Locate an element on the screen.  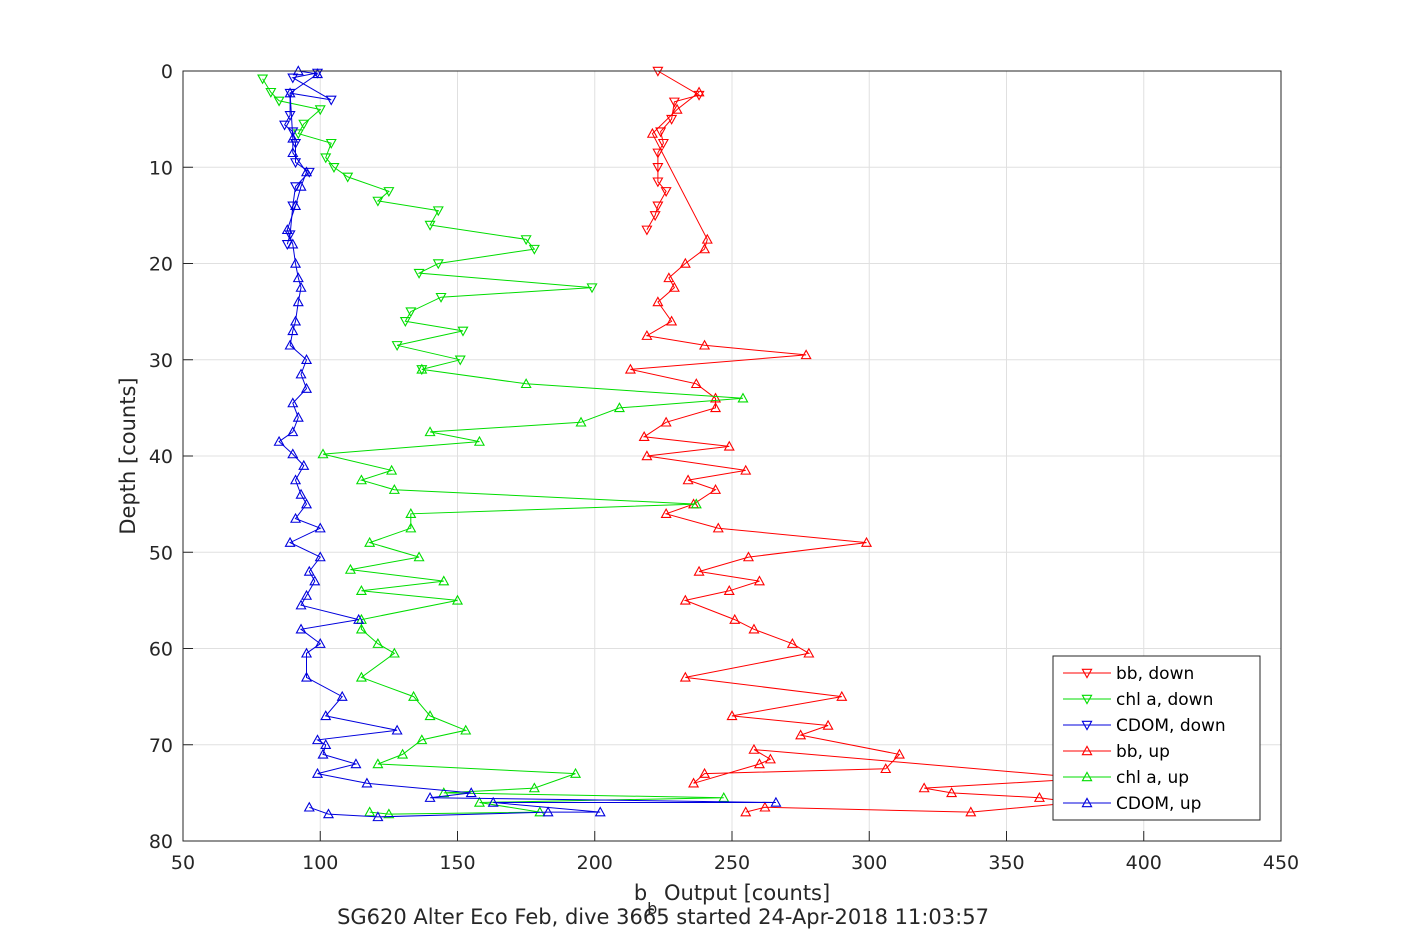
x-tick-label: 300 is located at coordinates (869, 863).